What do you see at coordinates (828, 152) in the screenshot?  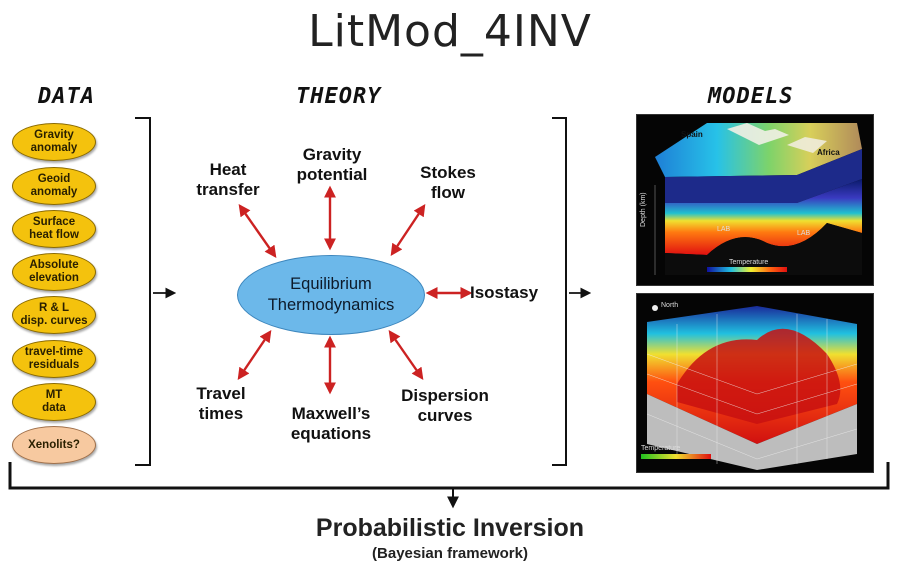 I see `svg-text: Africa` at bounding box center [828, 152].